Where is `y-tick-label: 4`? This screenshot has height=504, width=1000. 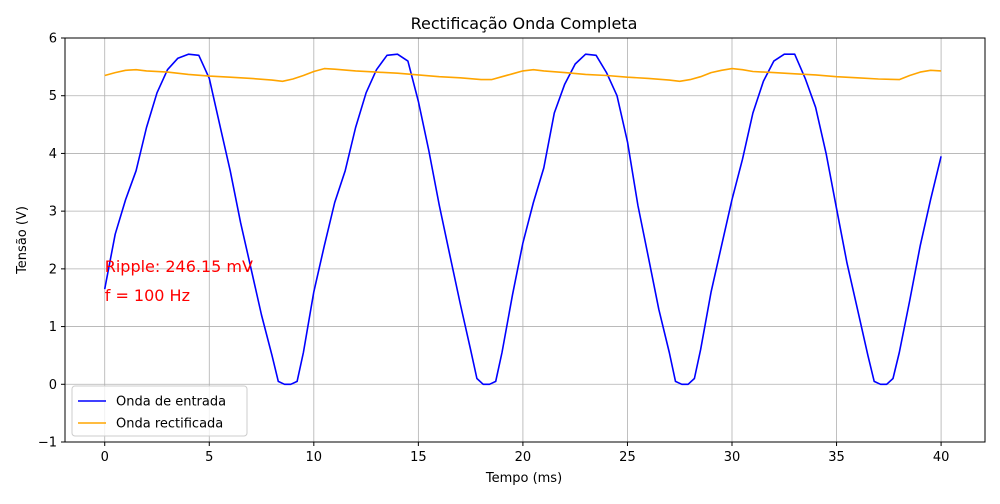 y-tick-label: 4 is located at coordinates (53, 154).